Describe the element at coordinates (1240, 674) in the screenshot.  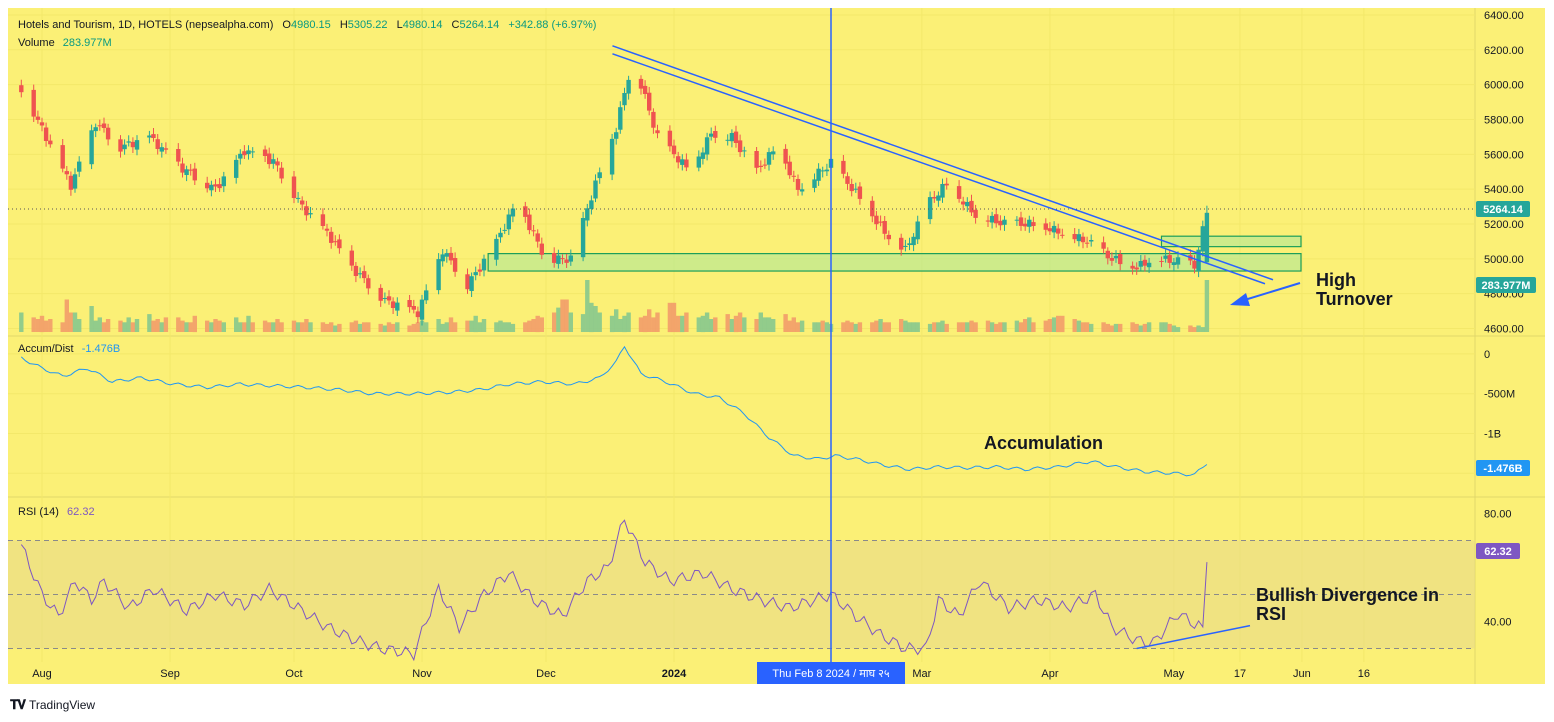
I see `time-tick-9: 17` at that location.